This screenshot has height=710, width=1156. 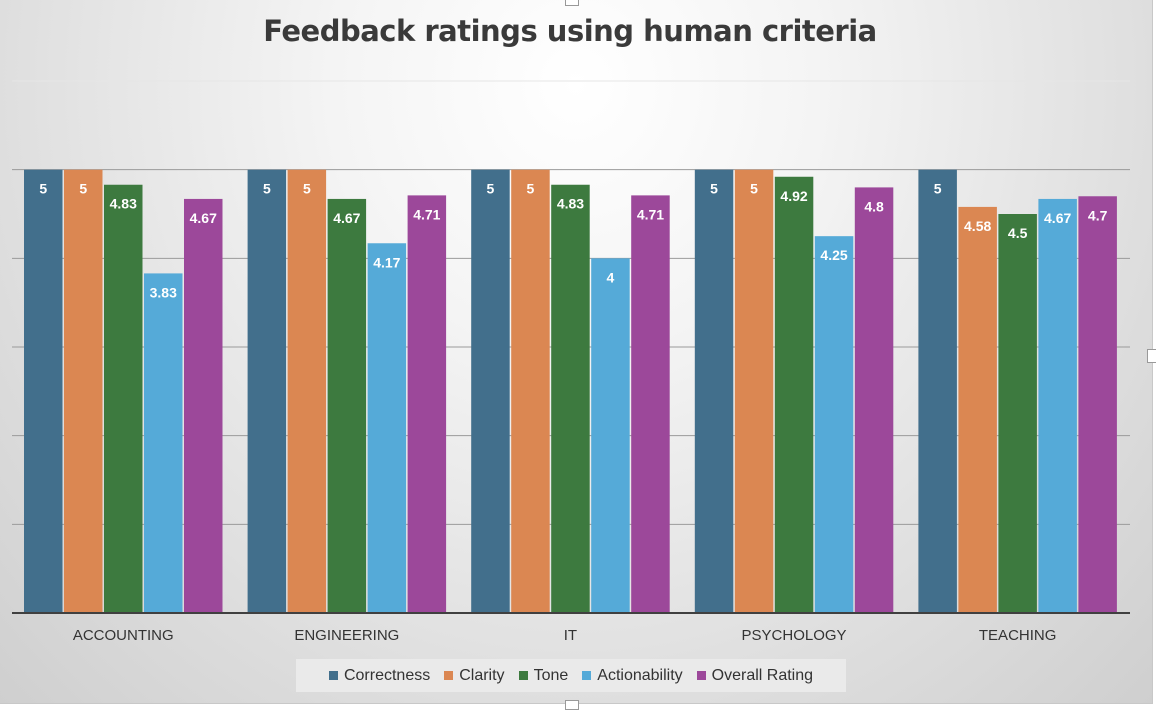 I want to click on data-label: 4.58, so click(x=977, y=226).